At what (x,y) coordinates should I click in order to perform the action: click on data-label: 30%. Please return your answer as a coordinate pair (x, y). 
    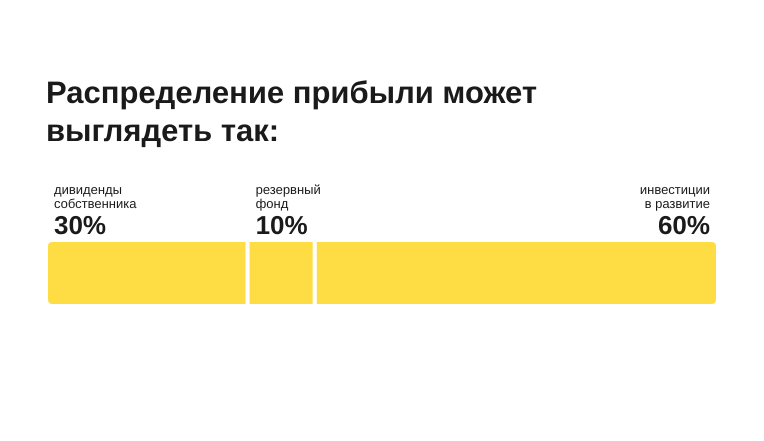
    Looking at the image, I should click on (80, 225).